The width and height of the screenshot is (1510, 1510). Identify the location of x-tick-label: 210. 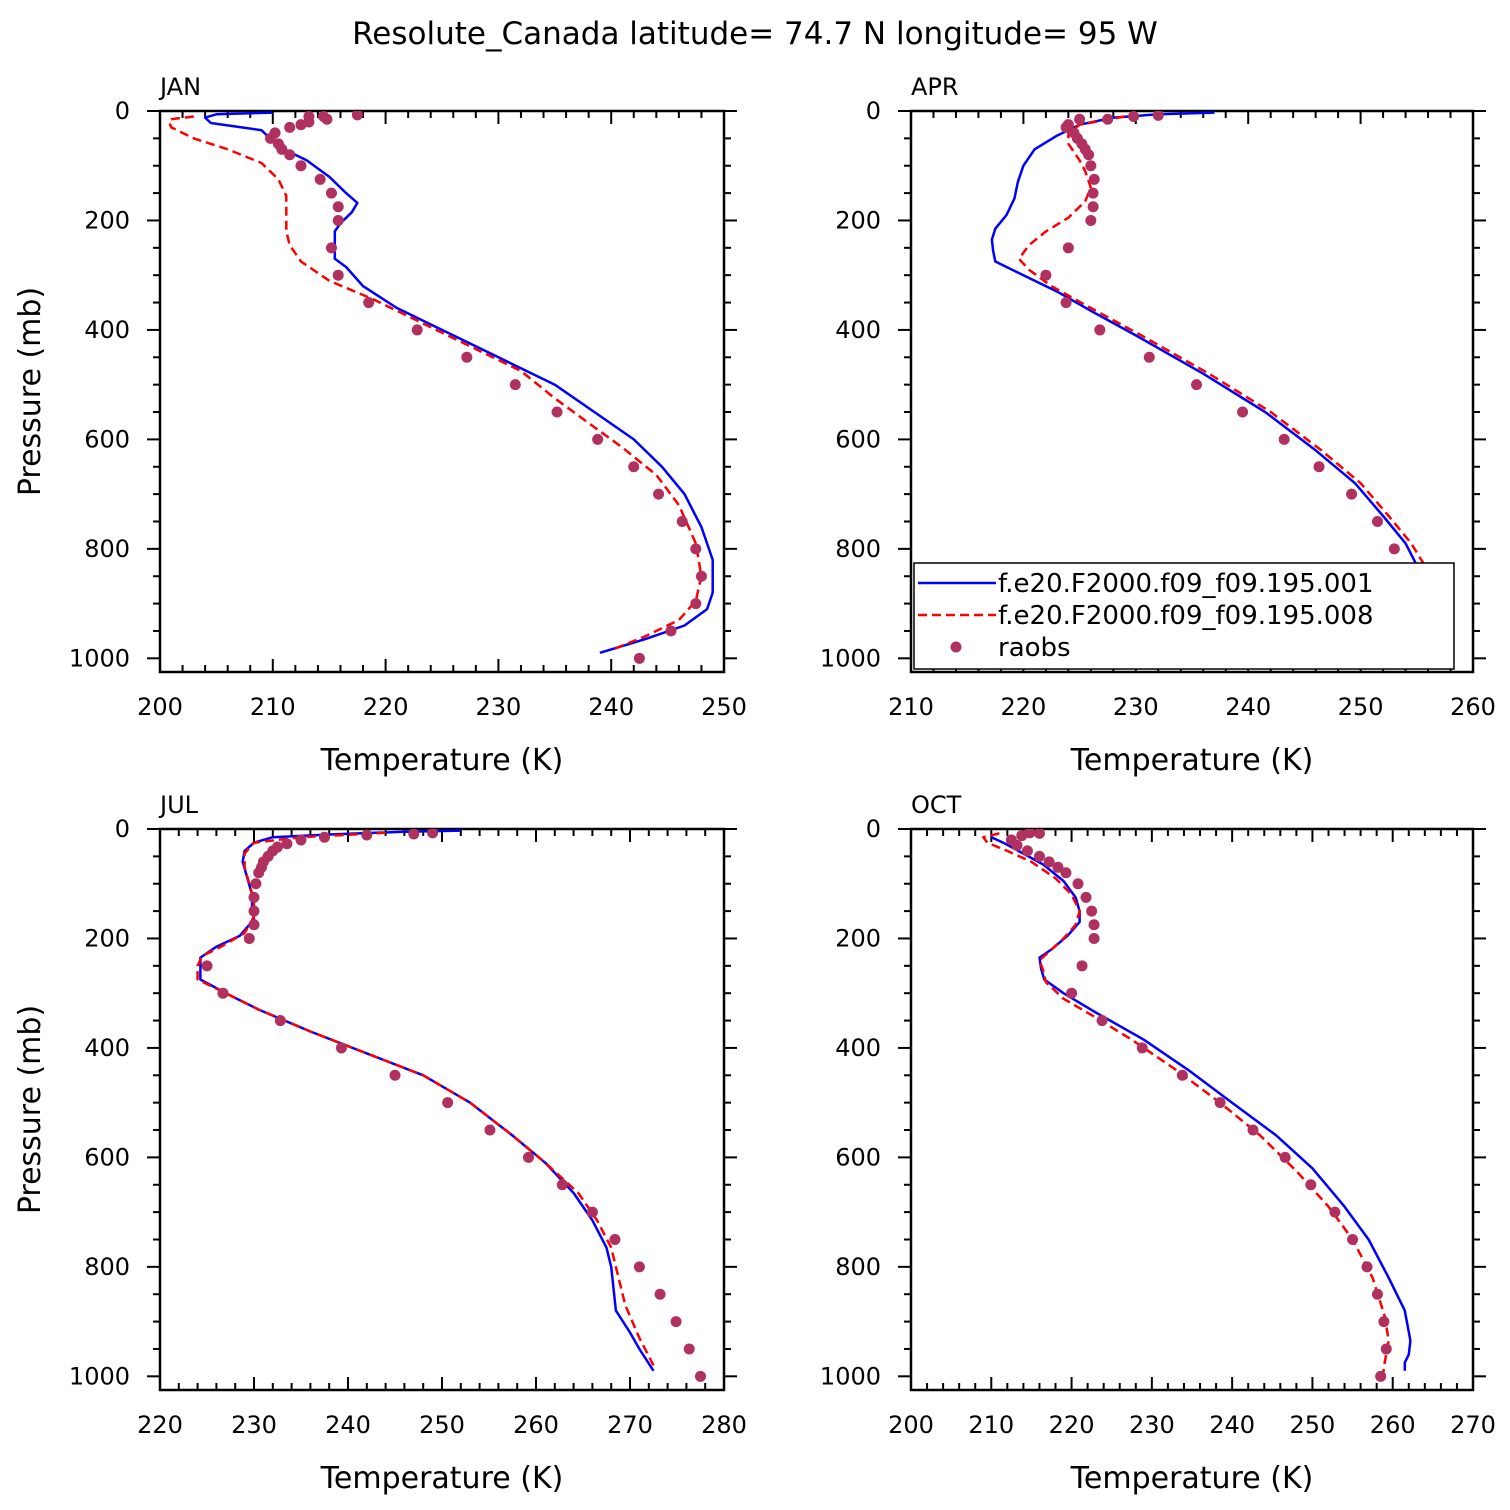
(911, 707).